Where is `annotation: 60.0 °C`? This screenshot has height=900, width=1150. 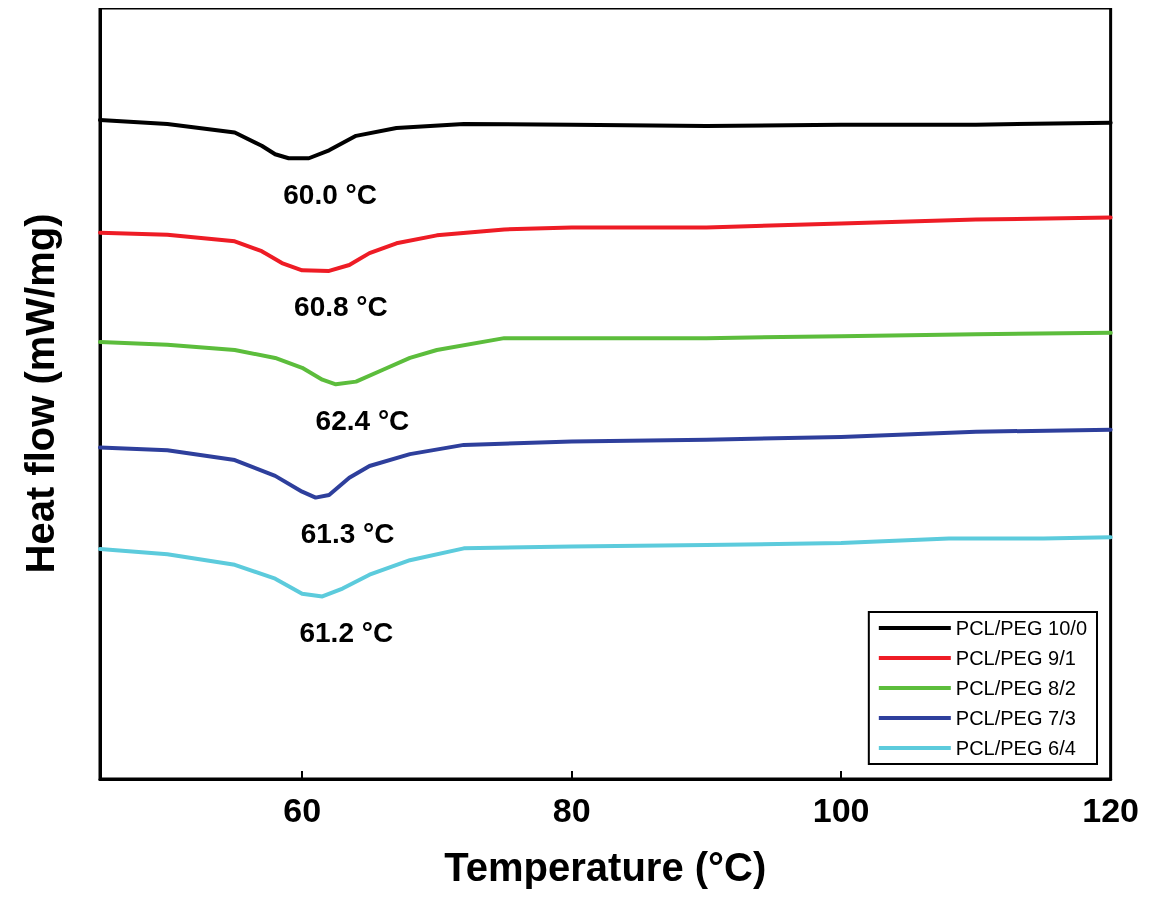
annotation: 60.0 °C is located at coordinates (330, 194).